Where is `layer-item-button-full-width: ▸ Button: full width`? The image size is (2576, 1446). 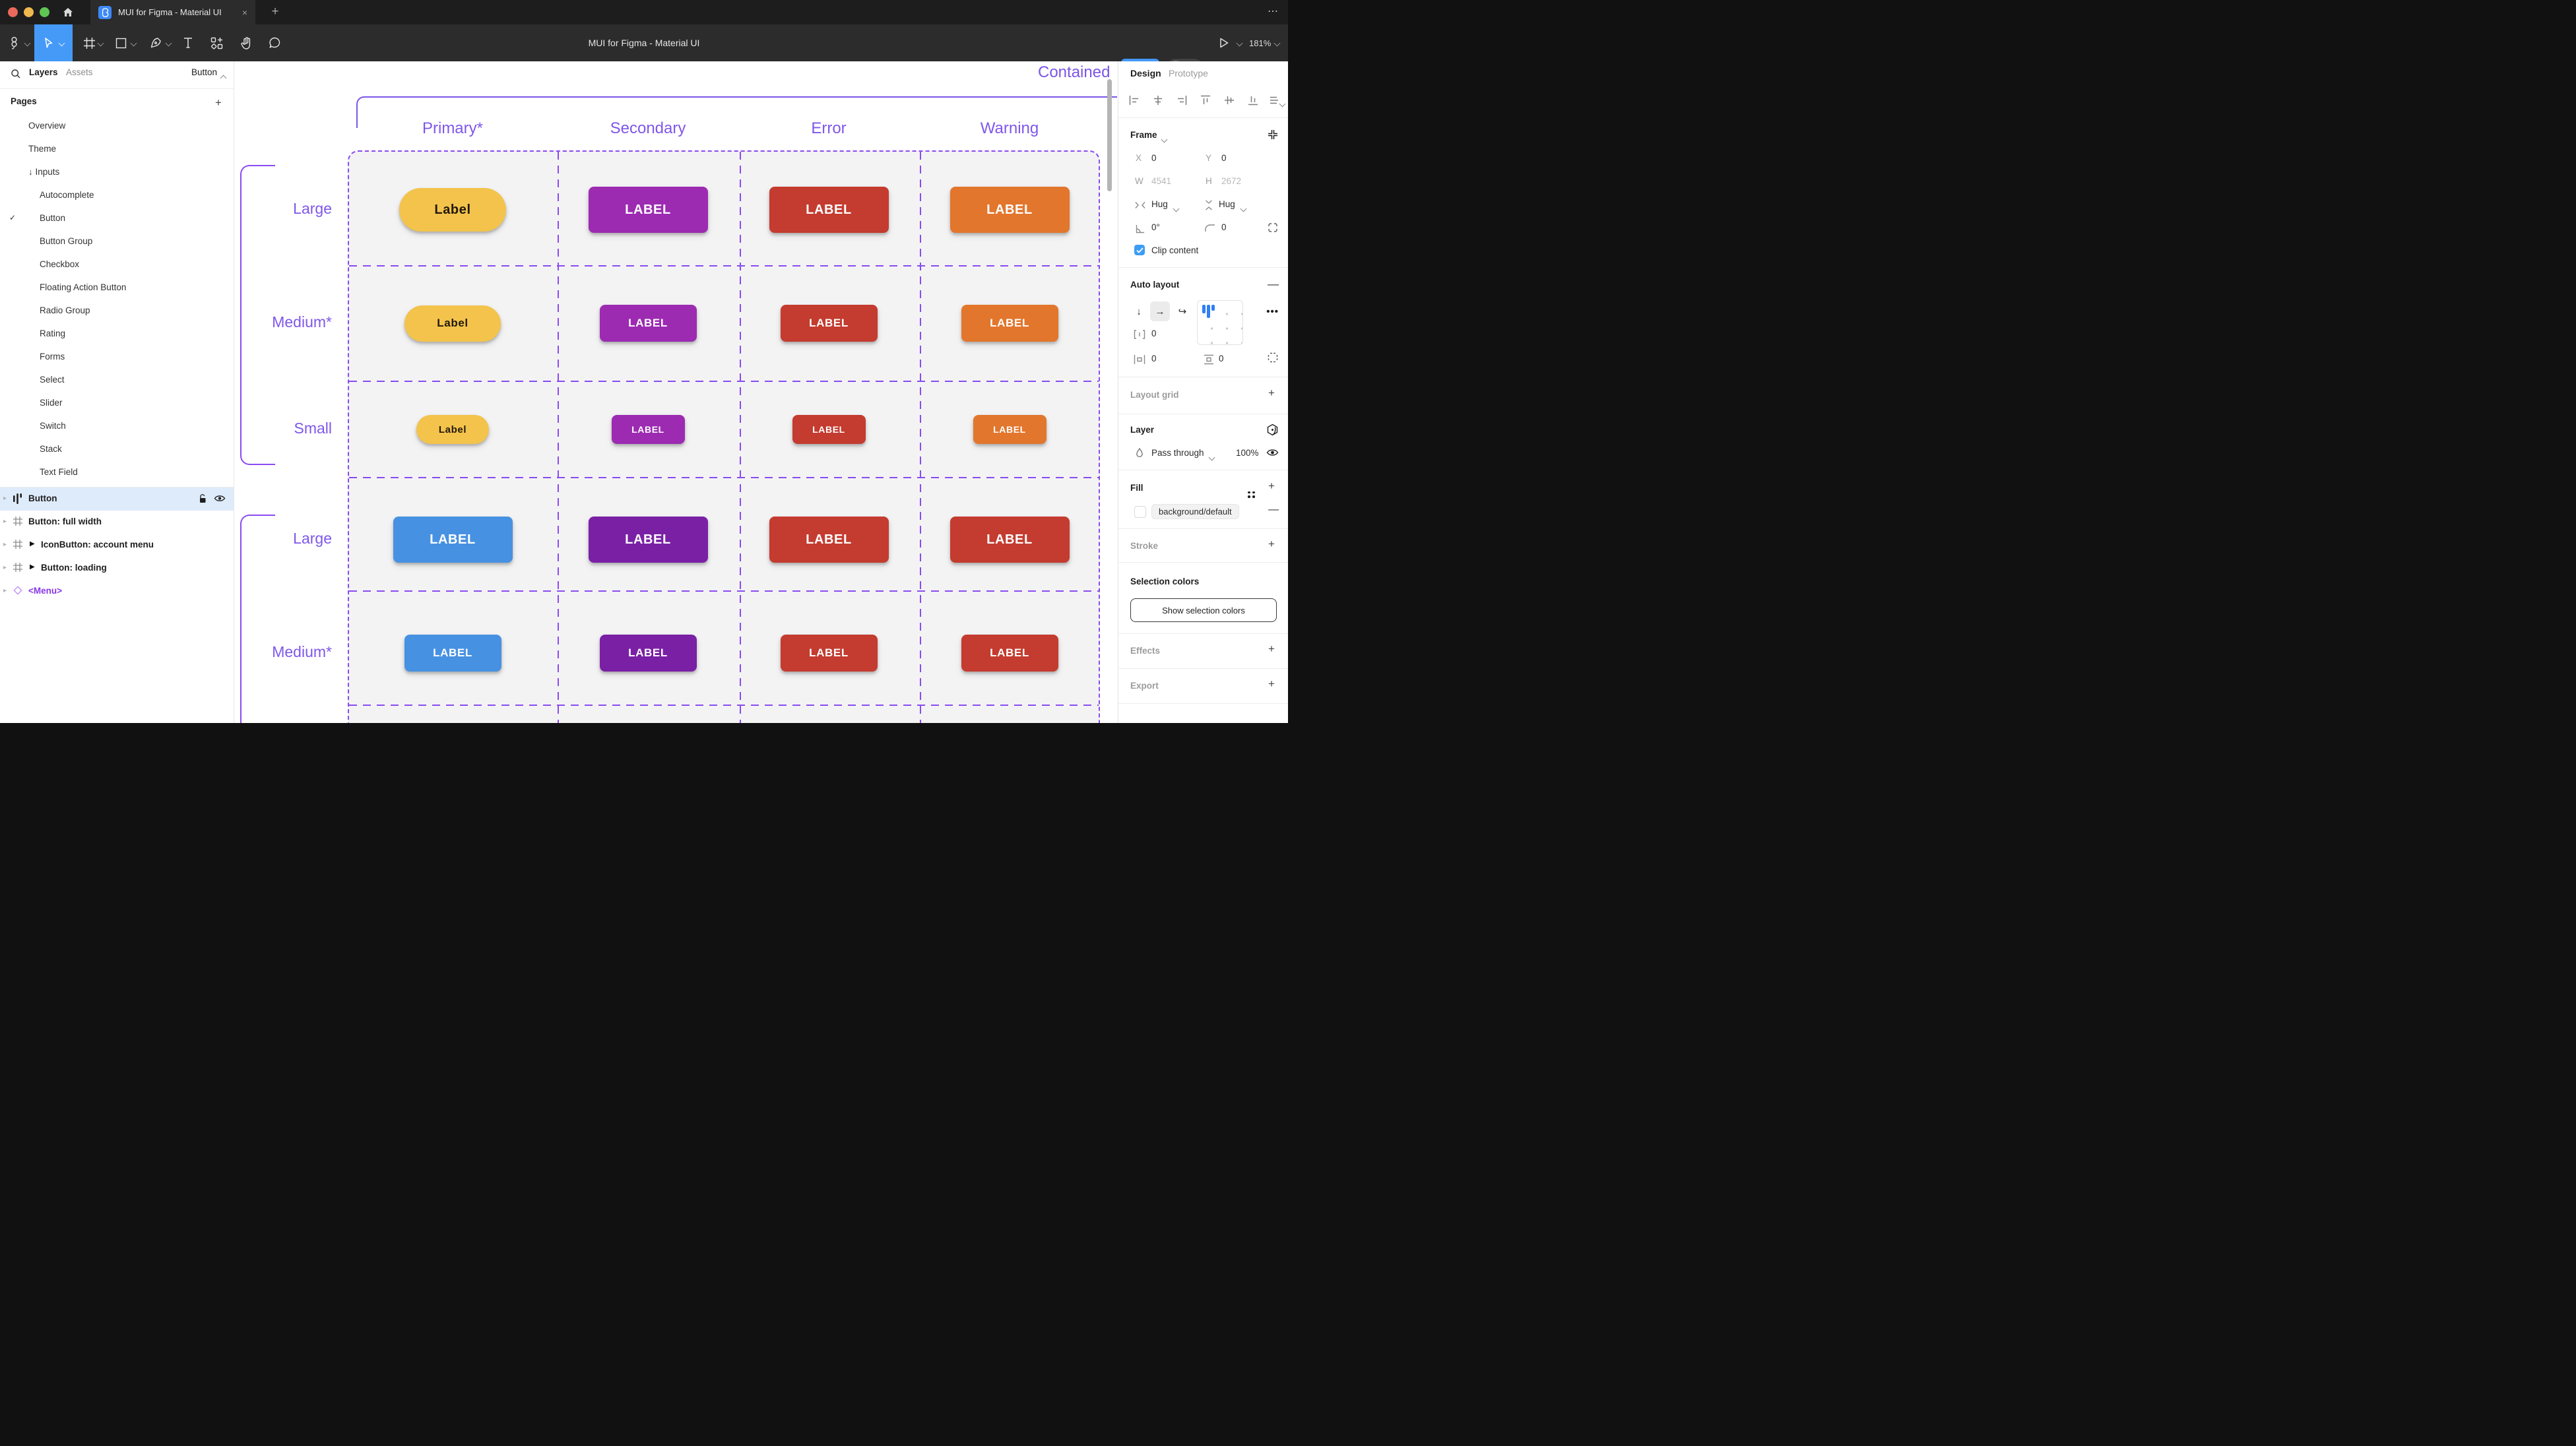 layer-item-button-full-width: ▸ Button: full width is located at coordinates (117, 522).